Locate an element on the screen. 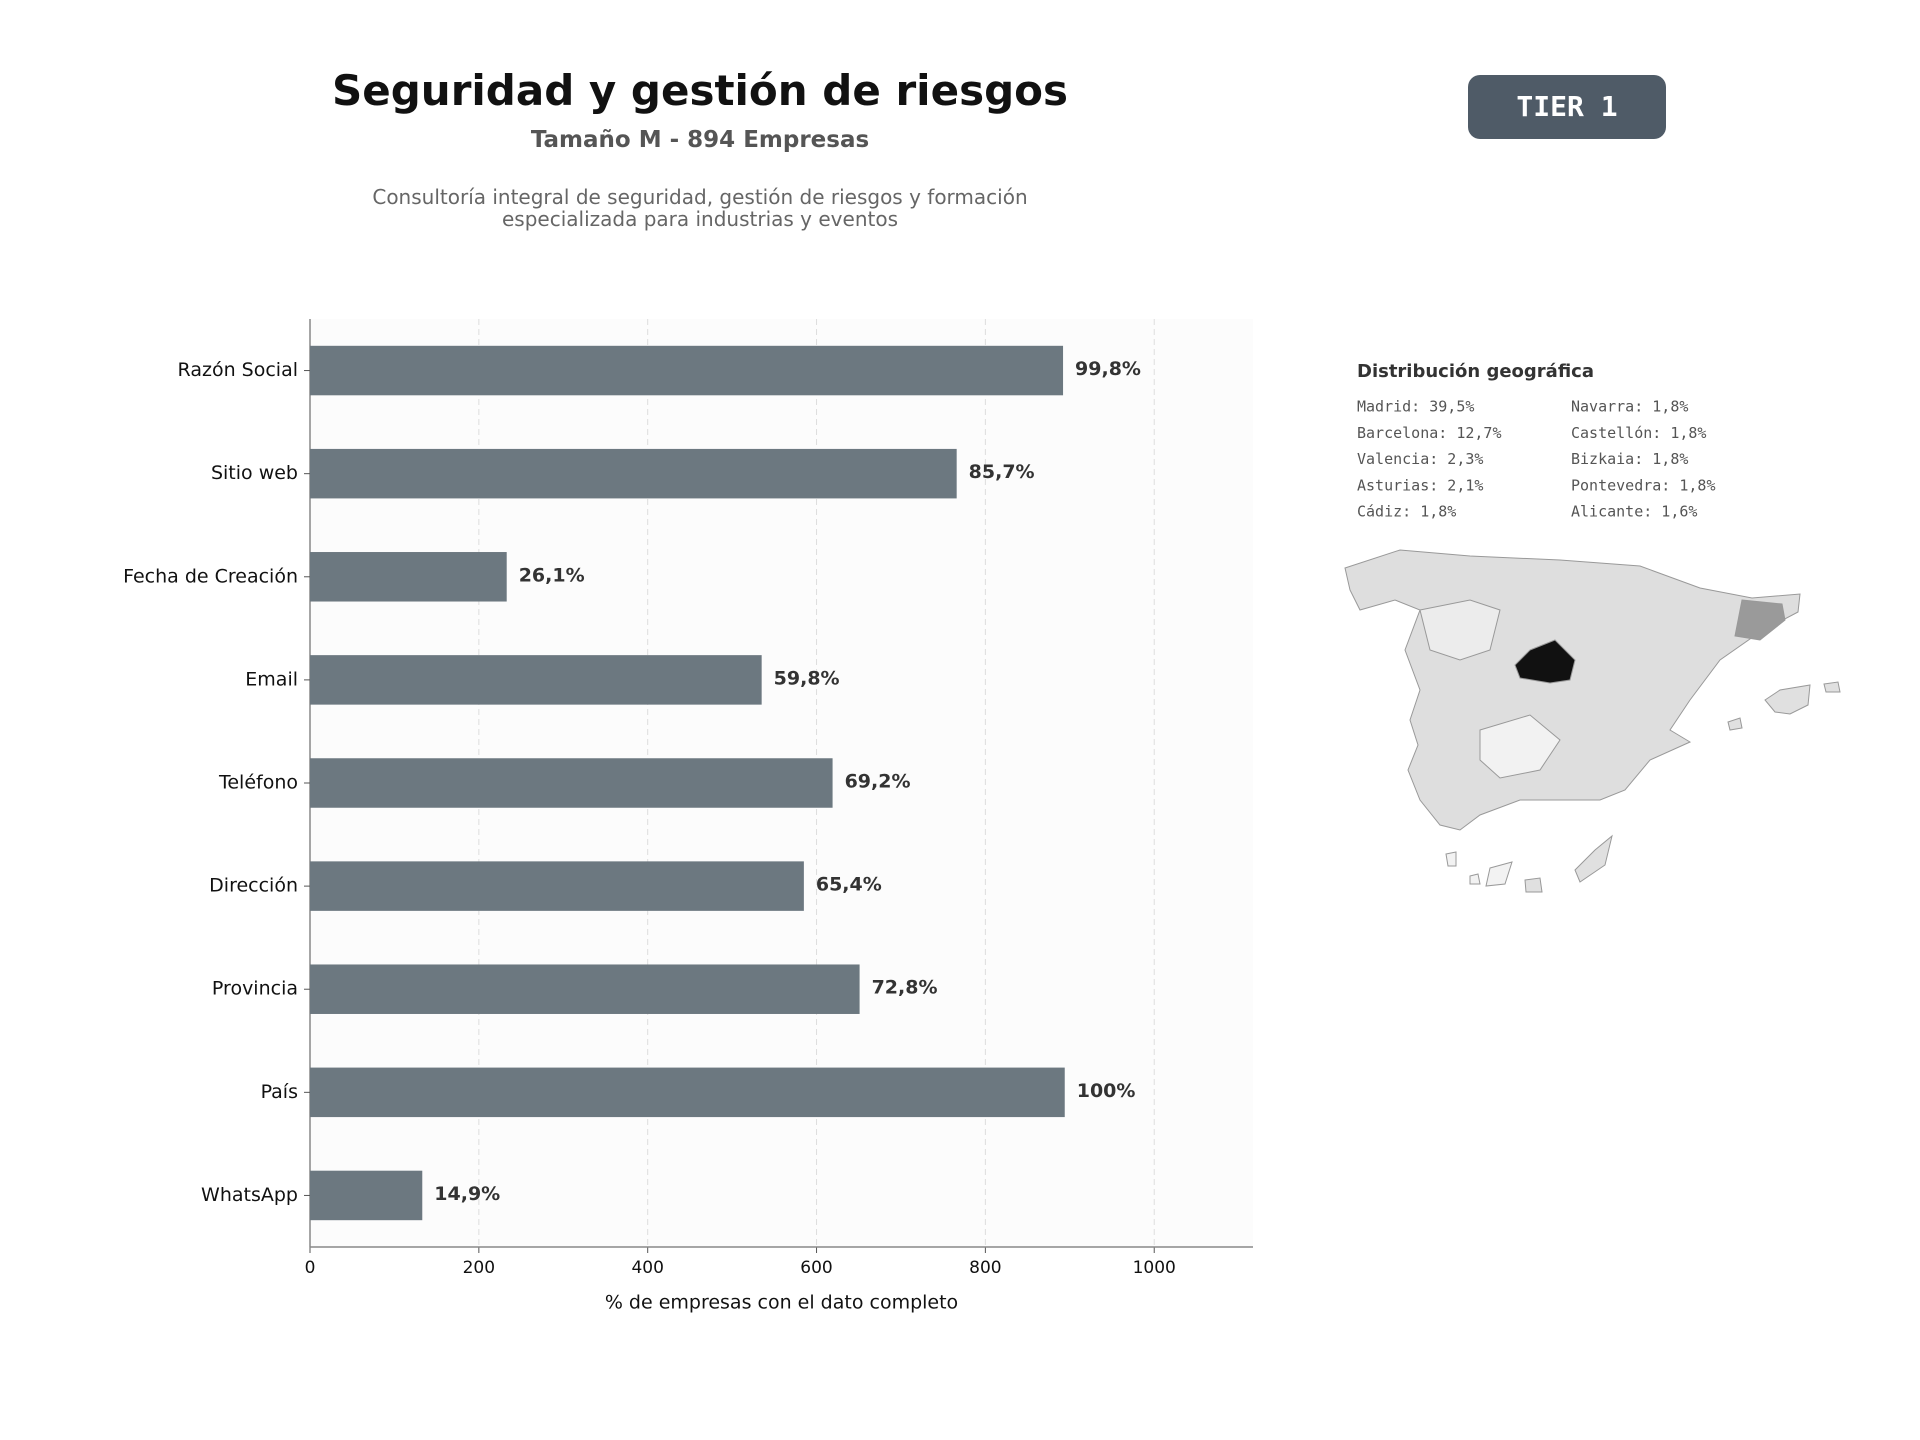  map-item: Pontevedra: 1,8% is located at coordinates (1643, 485).